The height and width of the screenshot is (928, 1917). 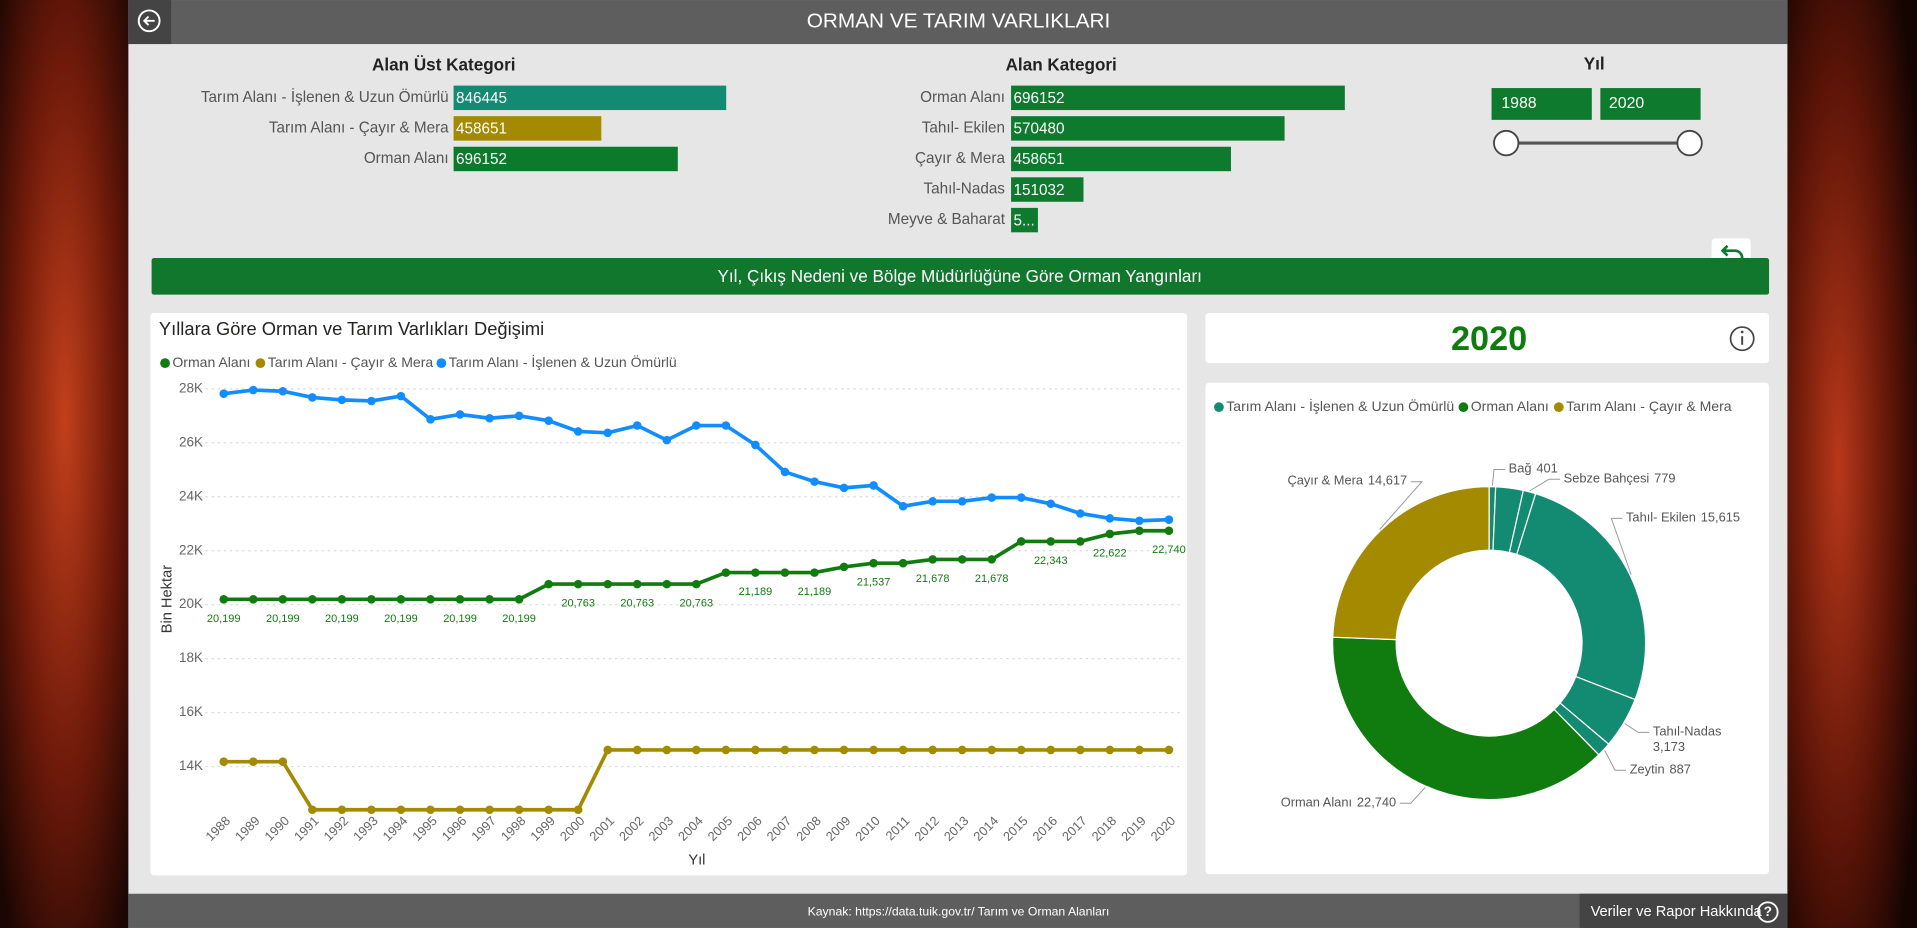 What do you see at coordinates (1650, 104) in the screenshot?
I see `slicer-end-box` at bounding box center [1650, 104].